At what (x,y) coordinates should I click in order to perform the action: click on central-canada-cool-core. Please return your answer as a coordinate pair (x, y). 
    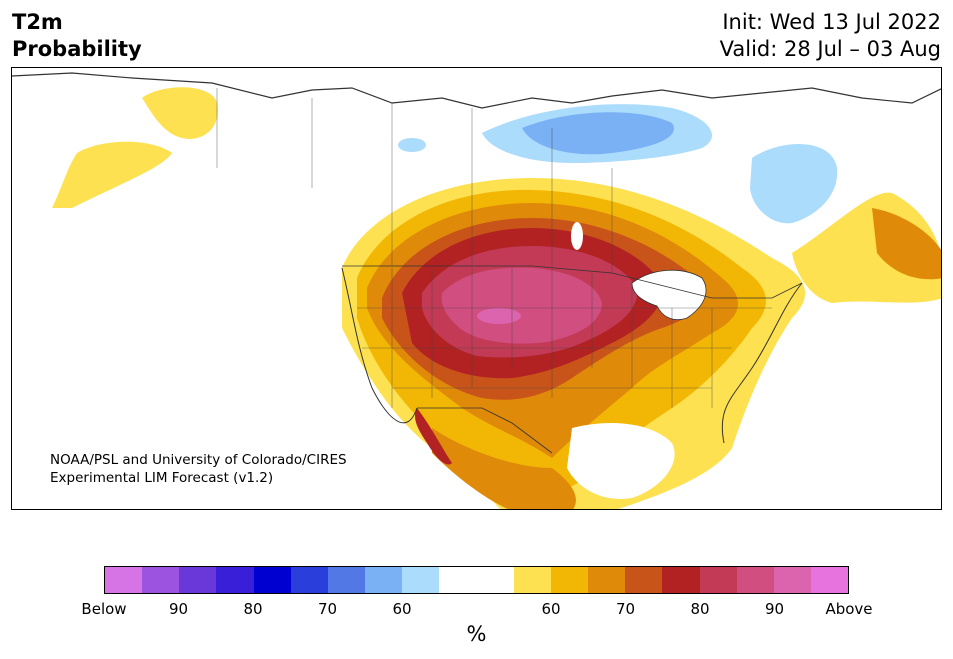
    Looking at the image, I should click on (598, 133).